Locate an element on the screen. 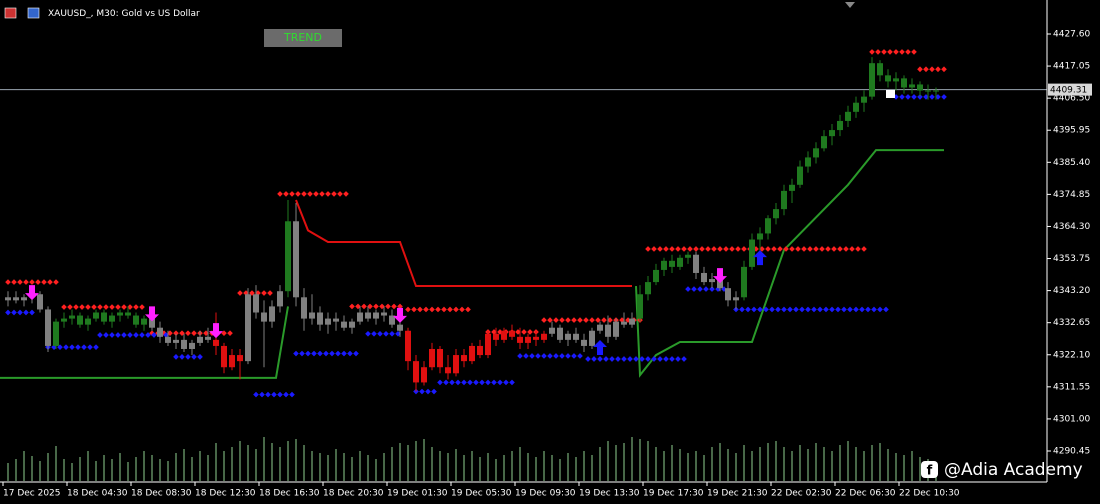  y-tick-label: 4343.20 is located at coordinates (1071, 291).